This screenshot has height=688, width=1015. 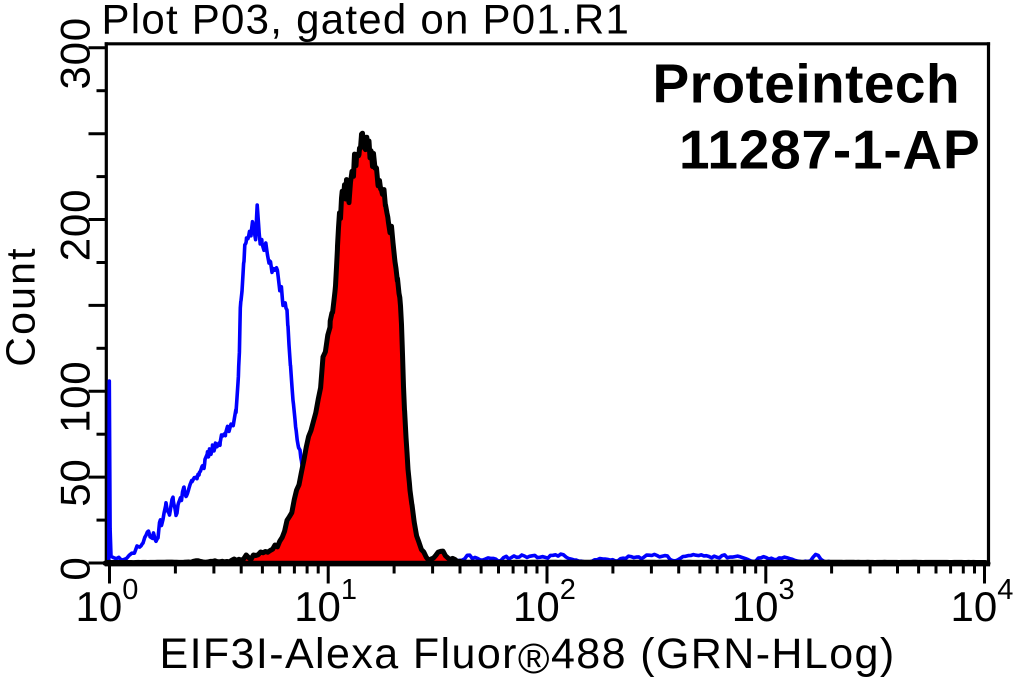 I want to click on svg-text: 0, so click(x=75, y=568).